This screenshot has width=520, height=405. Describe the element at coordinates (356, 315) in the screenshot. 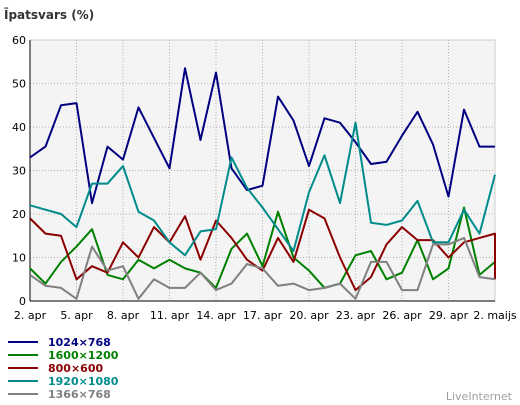

I see `x-tick-label: 23. apr` at that location.